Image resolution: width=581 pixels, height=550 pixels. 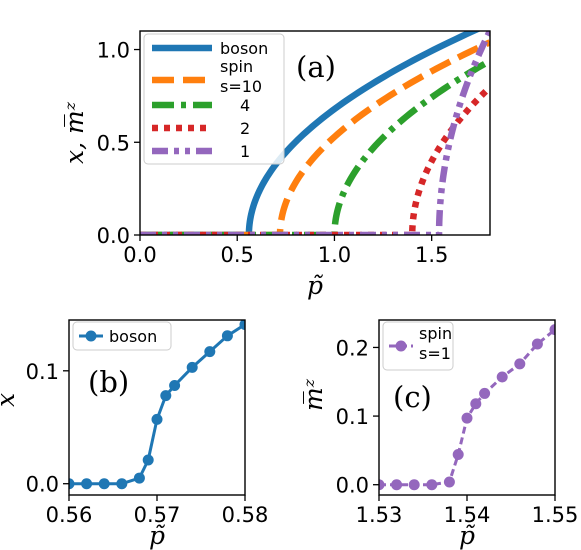 What do you see at coordinates (315, 285) in the screenshot?
I see `panel-a-xlabel: p̃` at bounding box center [315, 285].